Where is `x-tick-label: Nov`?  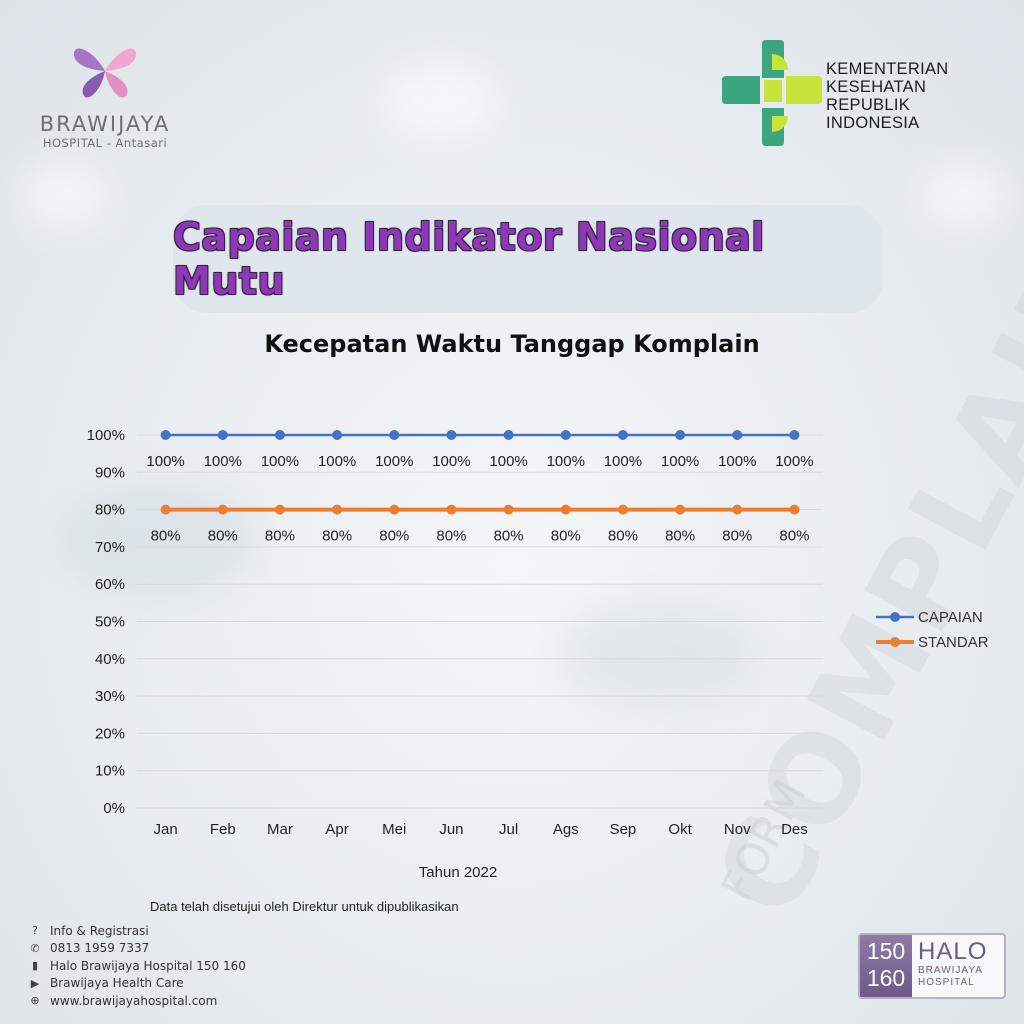
x-tick-label: Nov is located at coordinates (737, 829).